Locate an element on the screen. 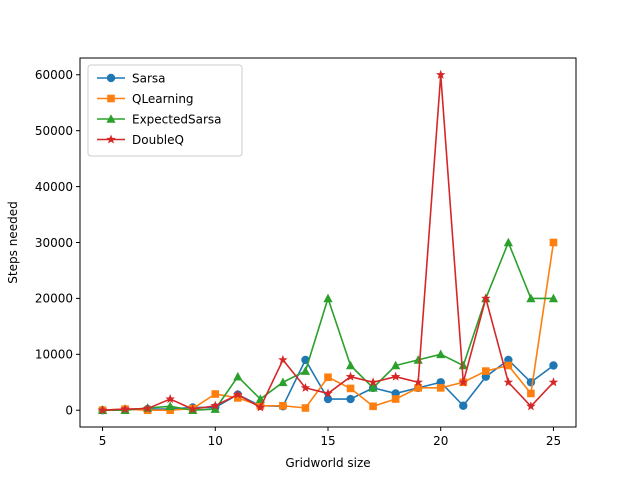 Image resolution: width=640 pixels, height=480 pixels. x-tick-label: 25 is located at coordinates (553, 441).